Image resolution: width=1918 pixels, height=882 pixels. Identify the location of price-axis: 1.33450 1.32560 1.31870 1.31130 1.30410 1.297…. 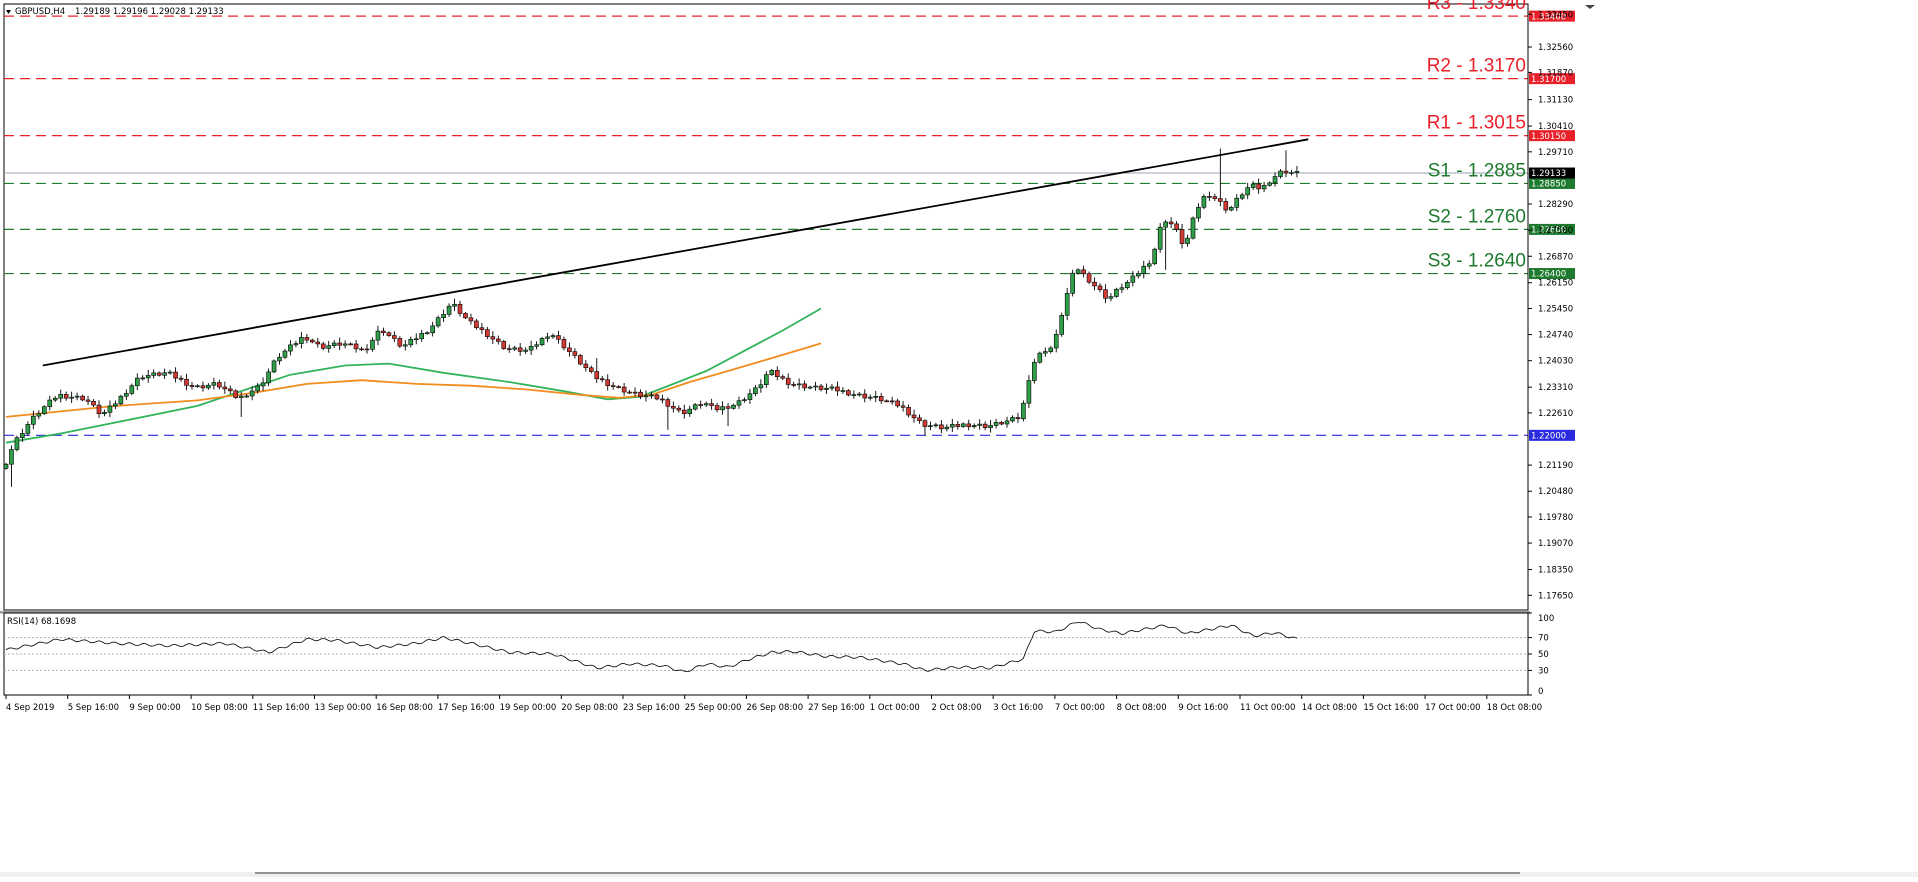
(1550, 307).